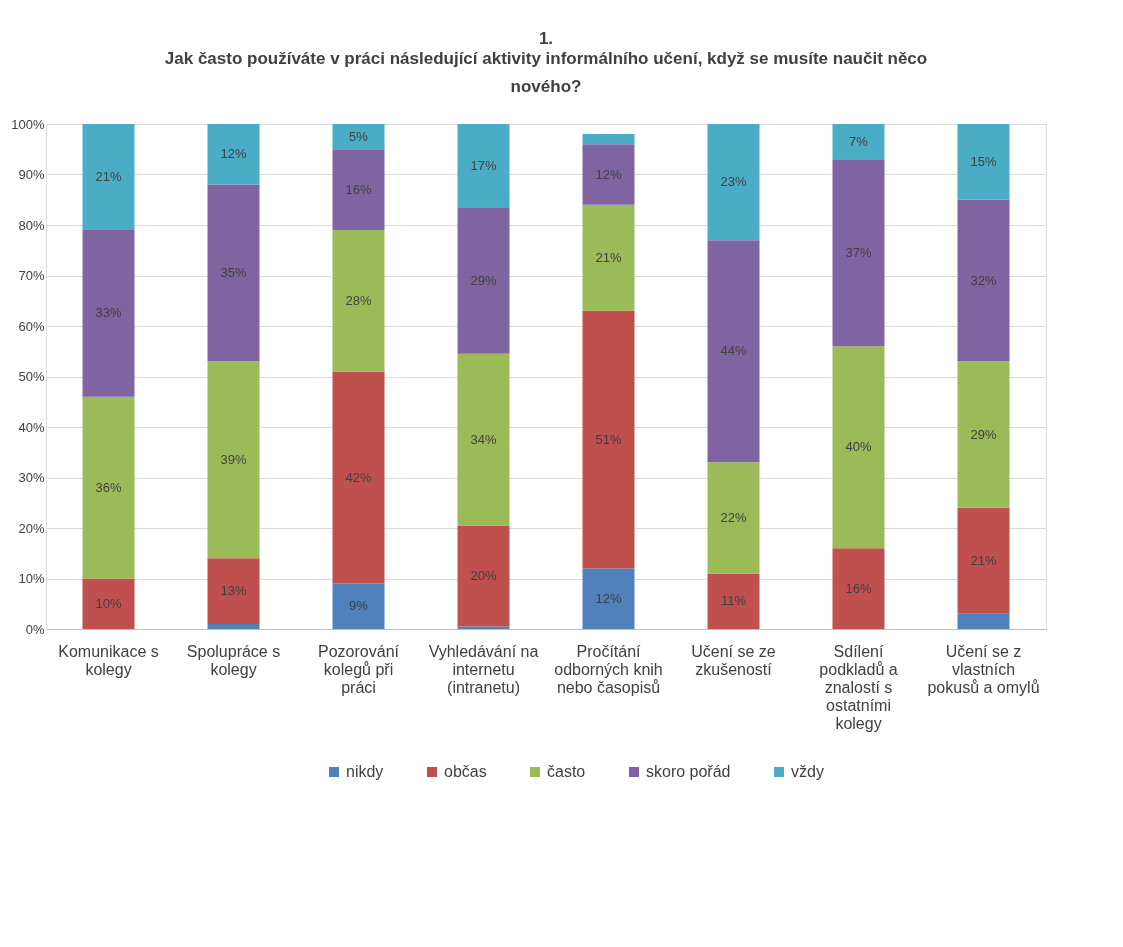  Describe the element at coordinates (31, 225) in the screenshot. I see `y-tick-label: 80%` at that location.